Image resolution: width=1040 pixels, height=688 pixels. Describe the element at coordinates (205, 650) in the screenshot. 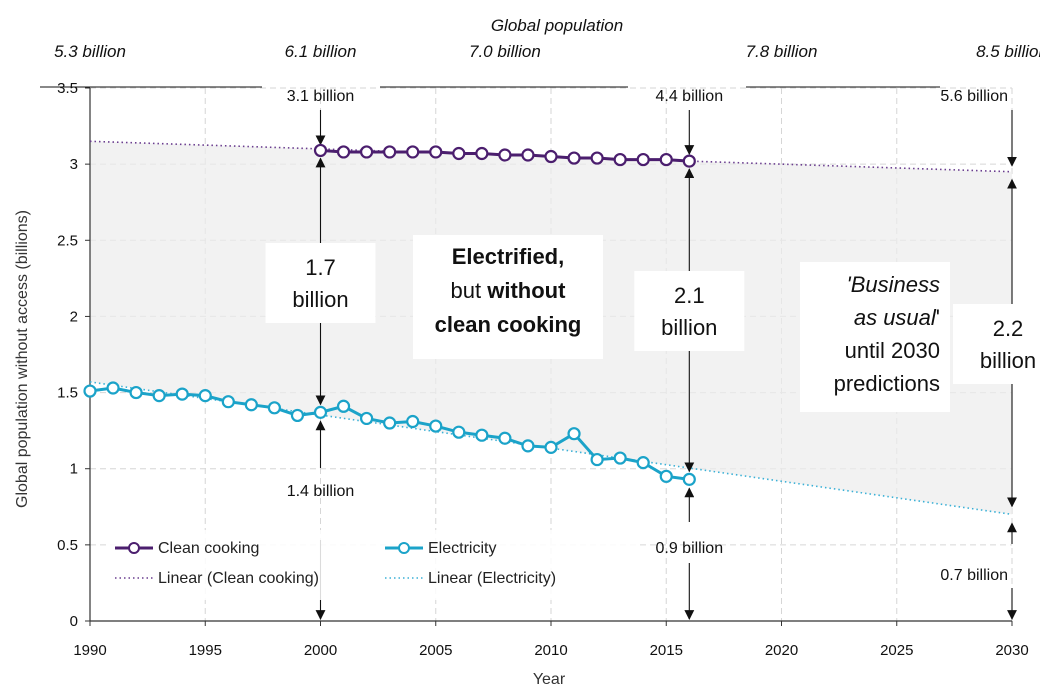

I see `x-tick-label: 1995` at that location.